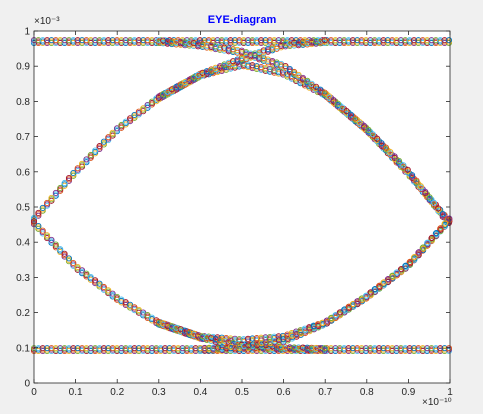 The height and width of the screenshot is (414, 483). I want to click on x-tick-label: 0.5, so click(242, 392).